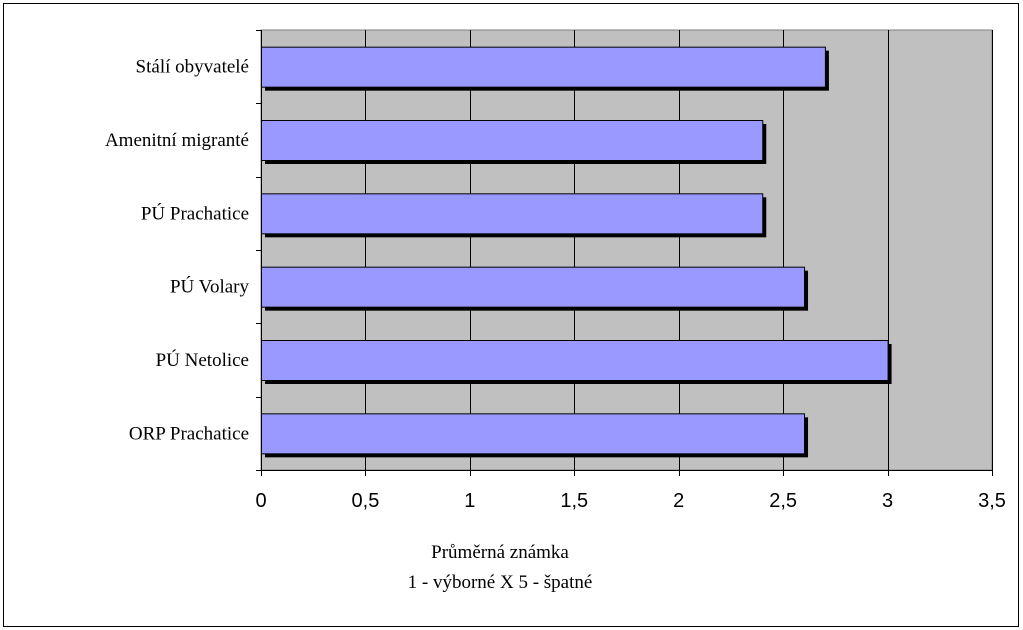 The height and width of the screenshot is (630, 1023). What do you see at coordinates (192, 67) in the screenshot?
I see `category-label: Stálí obyvatelé` at bounding box center [192, 67].